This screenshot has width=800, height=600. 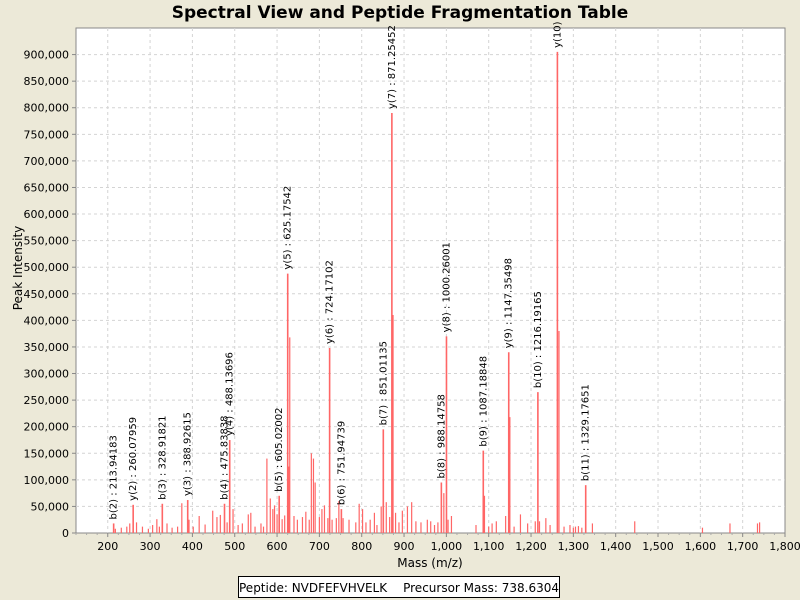 I want to click on x-tick-label: 1,300, so click(x=574, y=546).